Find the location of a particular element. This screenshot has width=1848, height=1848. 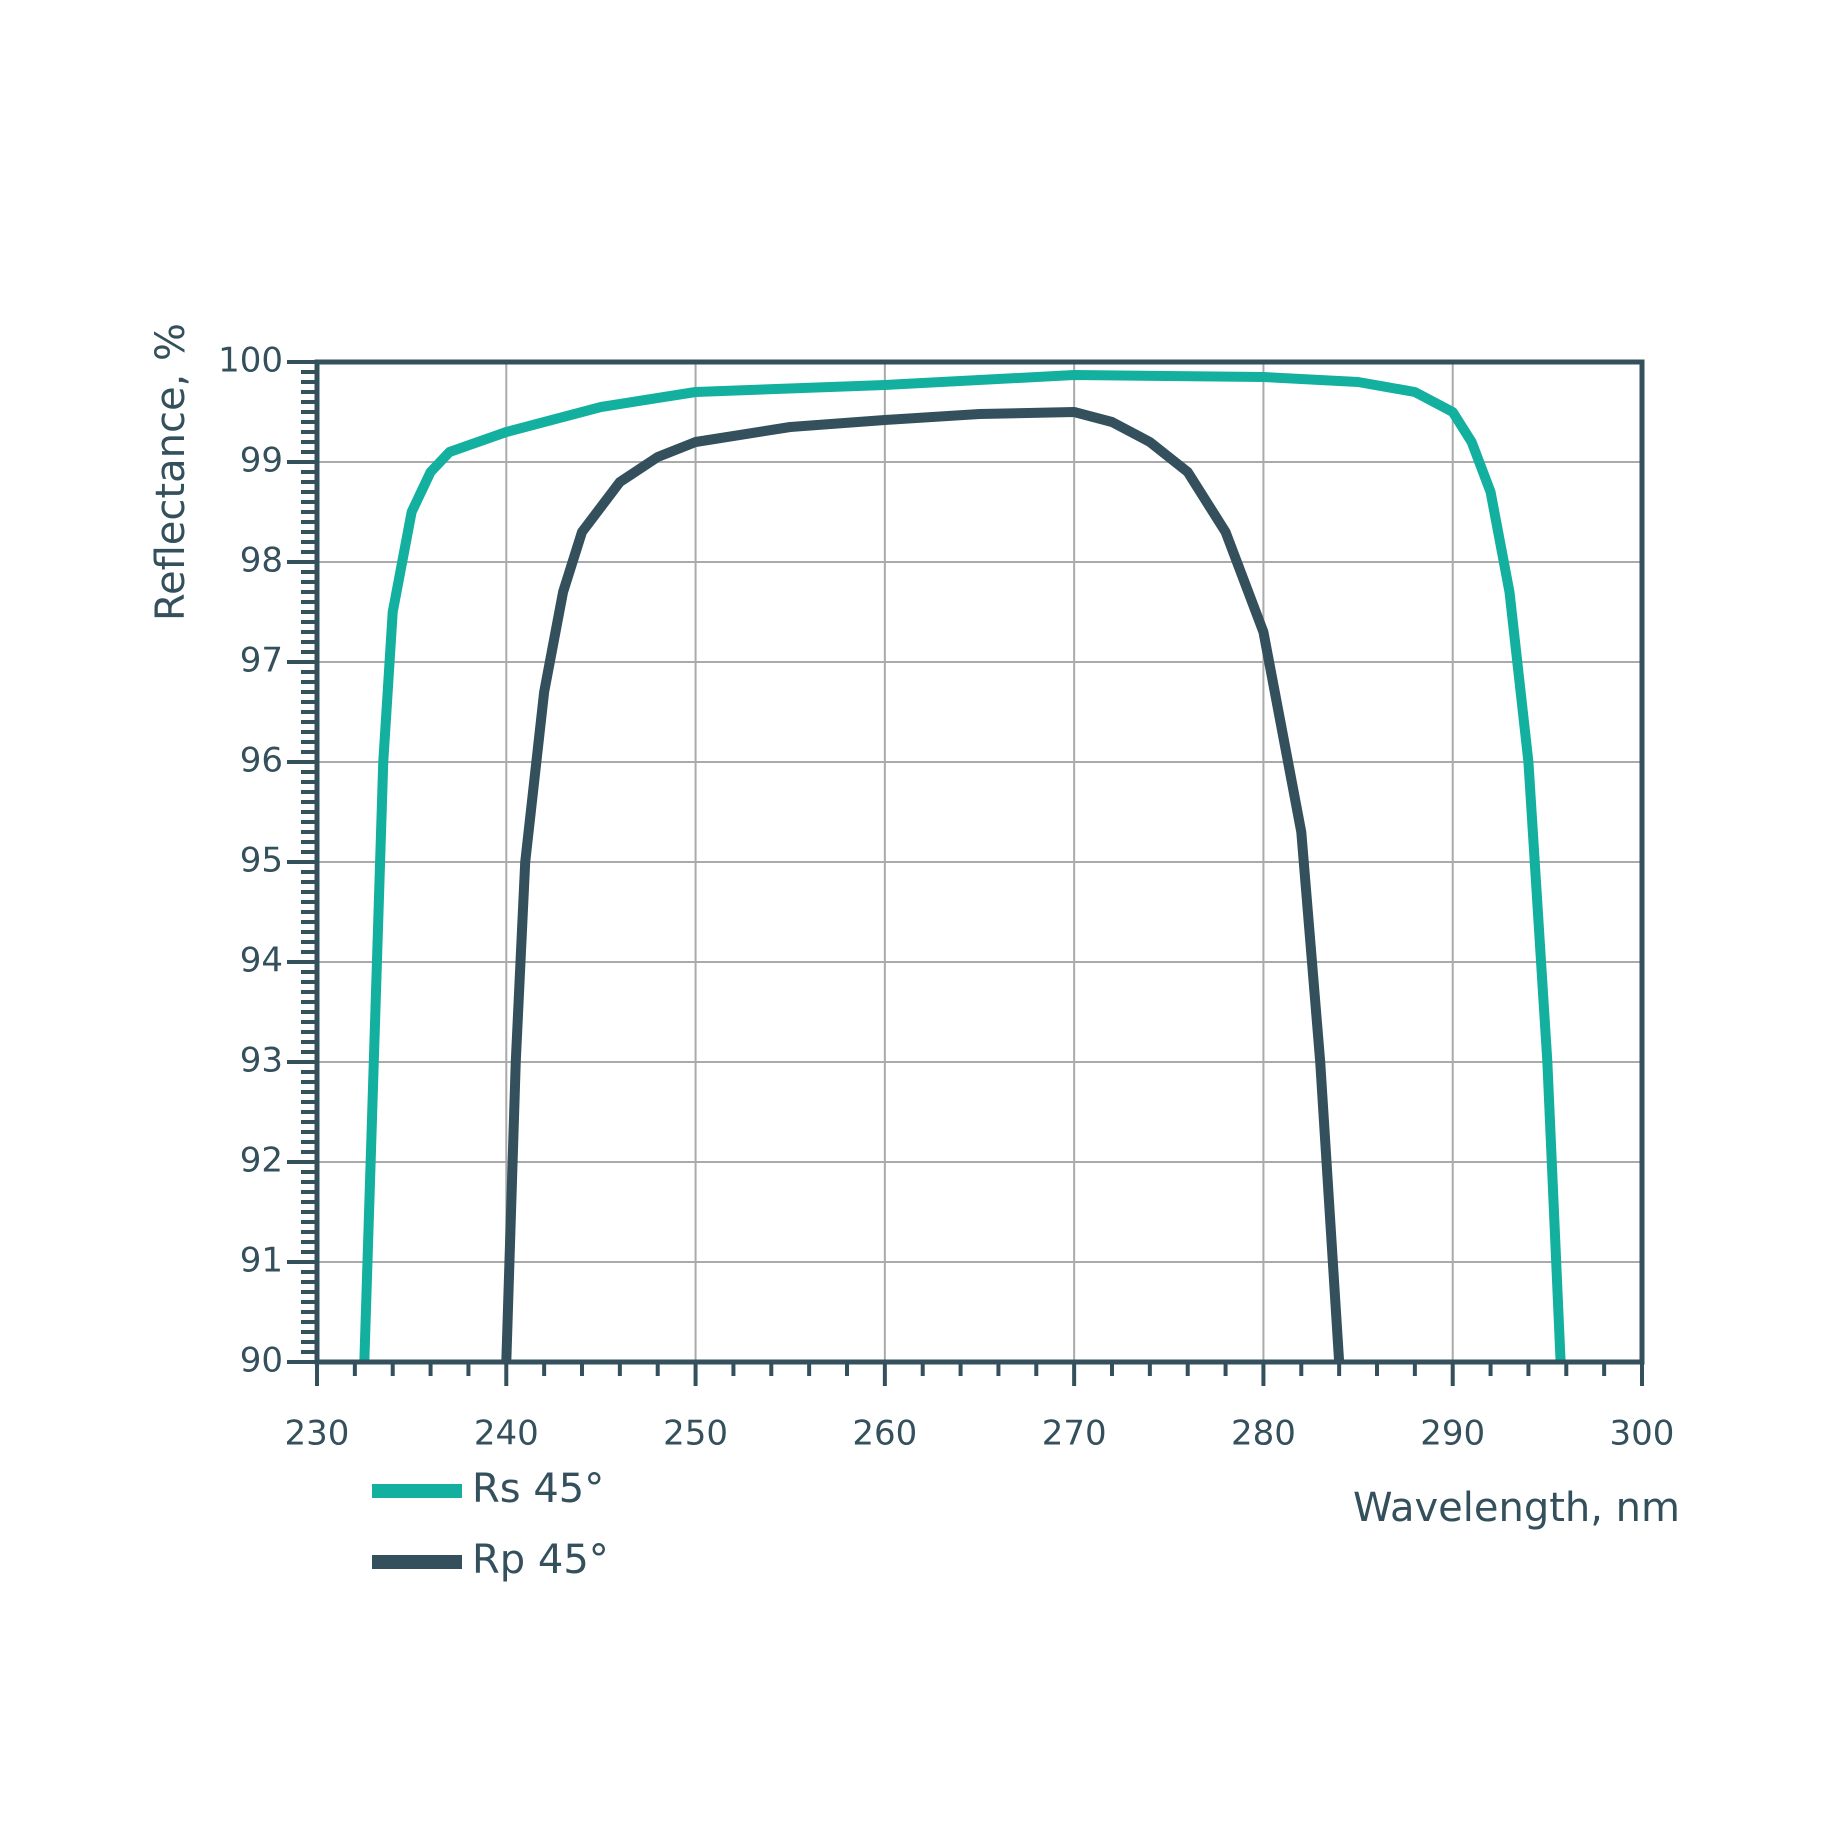

y-tick-label: 92 is located at coordinates (261, 1161).